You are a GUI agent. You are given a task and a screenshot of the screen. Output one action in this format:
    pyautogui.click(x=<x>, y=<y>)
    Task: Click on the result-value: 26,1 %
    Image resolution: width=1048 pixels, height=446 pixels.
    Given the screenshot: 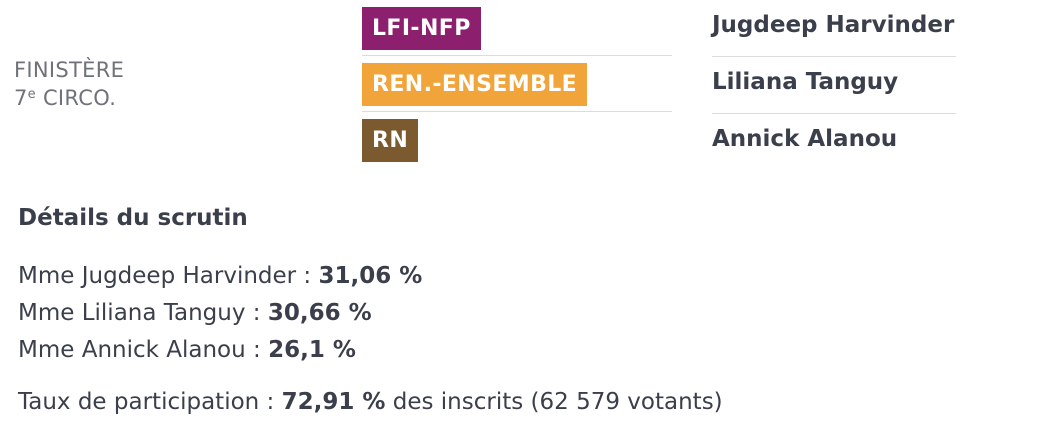 What is the action you would take?
    pyautogui.click(x=312, y=350)
    